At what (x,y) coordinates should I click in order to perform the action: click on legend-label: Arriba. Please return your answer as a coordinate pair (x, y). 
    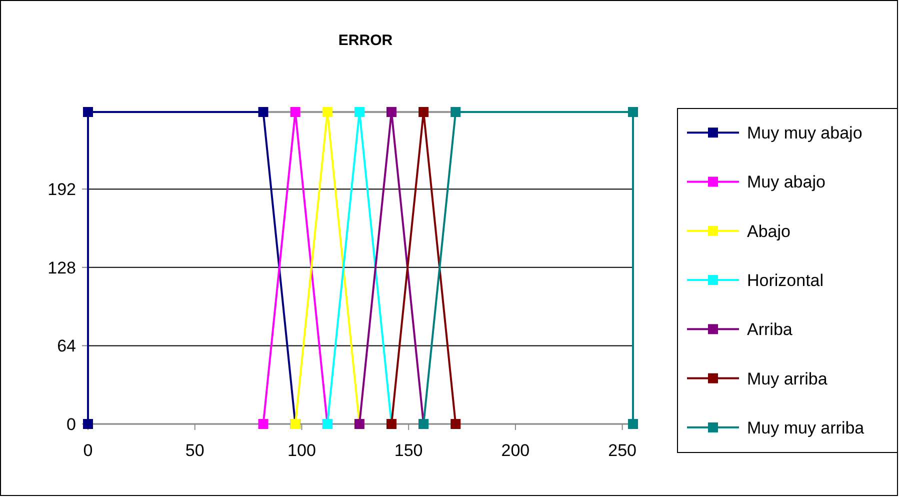
    Looking at the image, I should click on (770, 330).